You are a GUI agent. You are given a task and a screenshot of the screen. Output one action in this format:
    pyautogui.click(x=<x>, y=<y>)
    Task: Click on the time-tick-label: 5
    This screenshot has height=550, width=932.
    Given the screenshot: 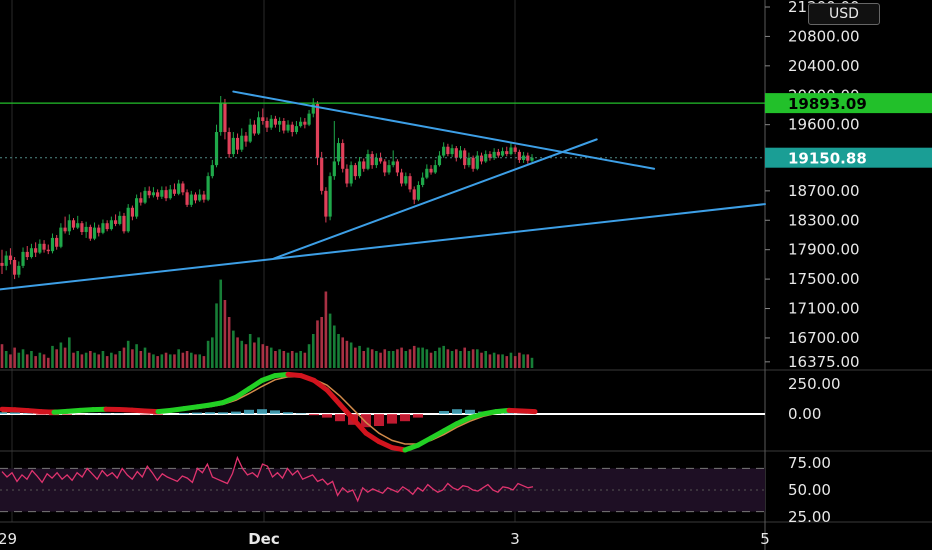 What is the action you would take?
    pyautogui.click(x=765, y=539)
    